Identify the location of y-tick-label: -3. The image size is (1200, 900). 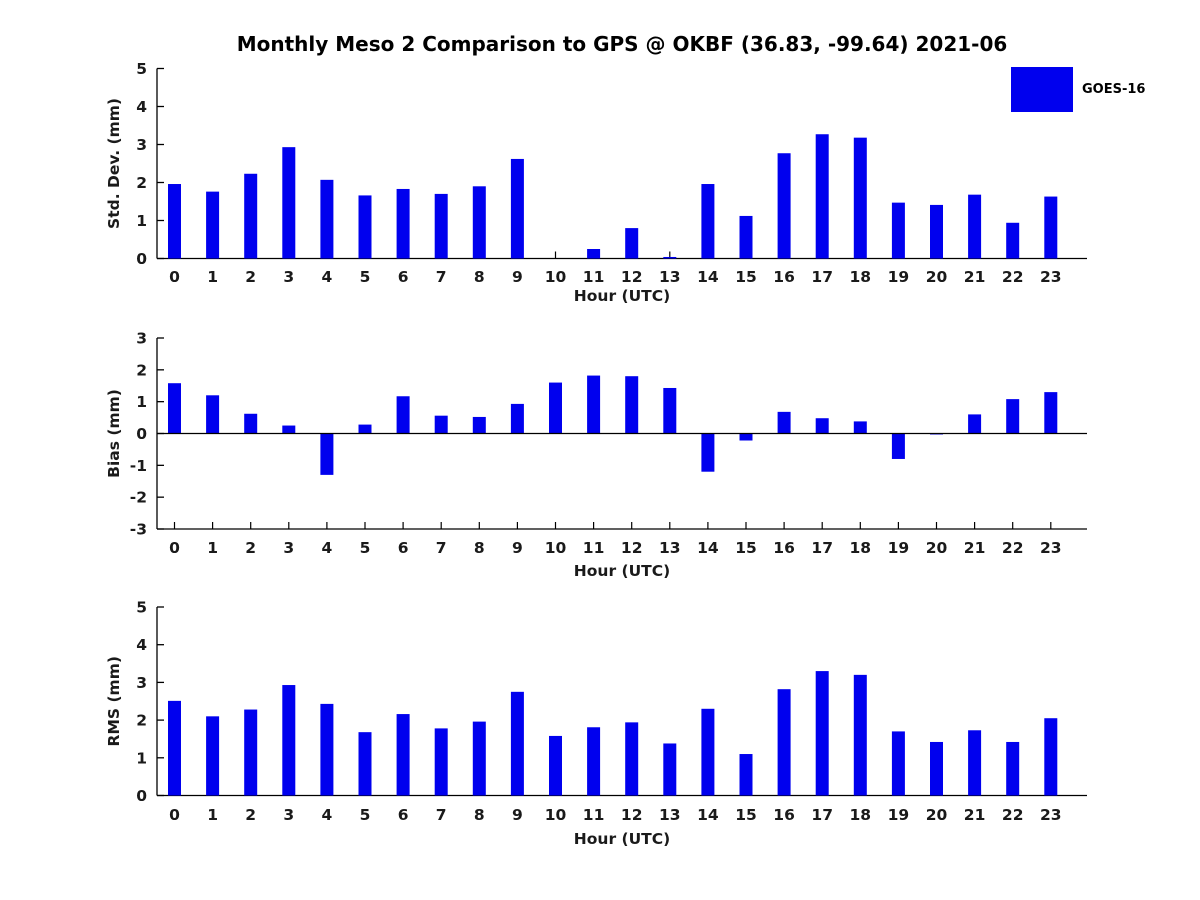
(138, 530).